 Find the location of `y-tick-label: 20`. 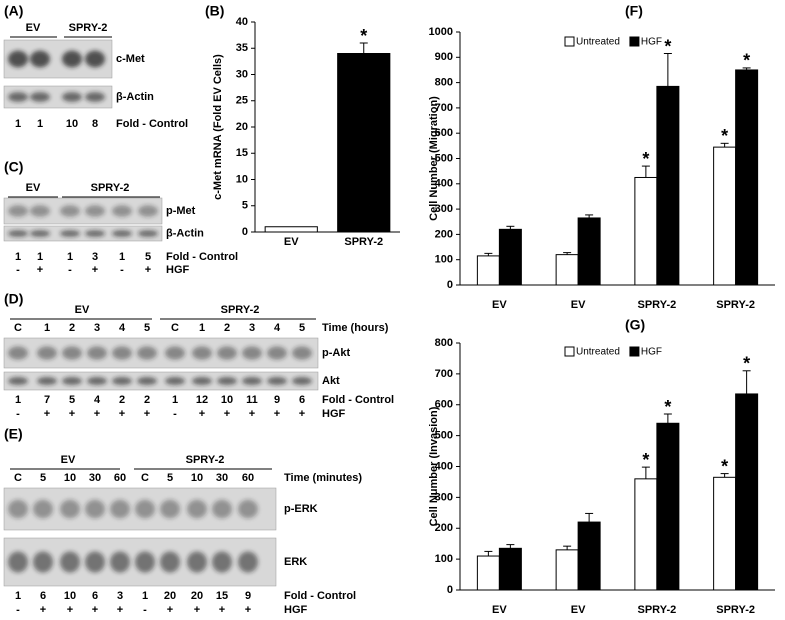

y-tick-label: 20 is located at coordinates (242, 127).